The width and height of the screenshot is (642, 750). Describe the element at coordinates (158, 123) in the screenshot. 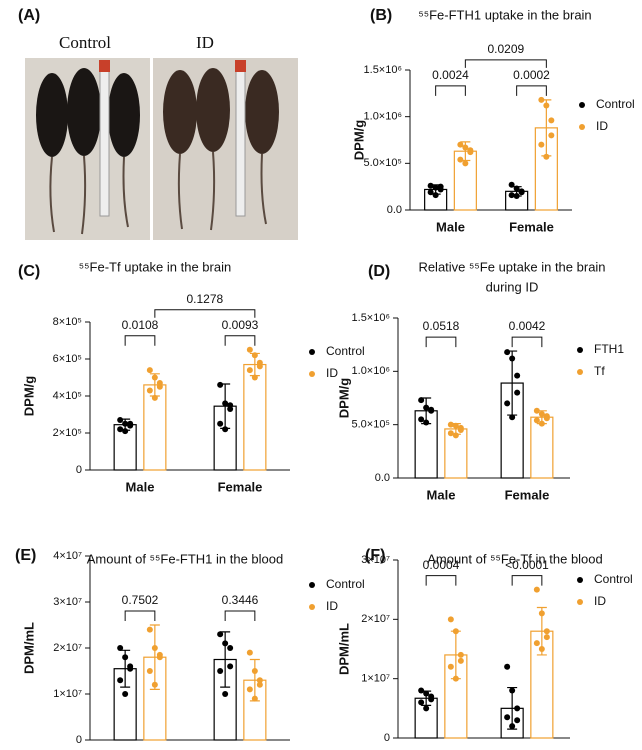

I see `panel-a: (A) Control ID` at that location.